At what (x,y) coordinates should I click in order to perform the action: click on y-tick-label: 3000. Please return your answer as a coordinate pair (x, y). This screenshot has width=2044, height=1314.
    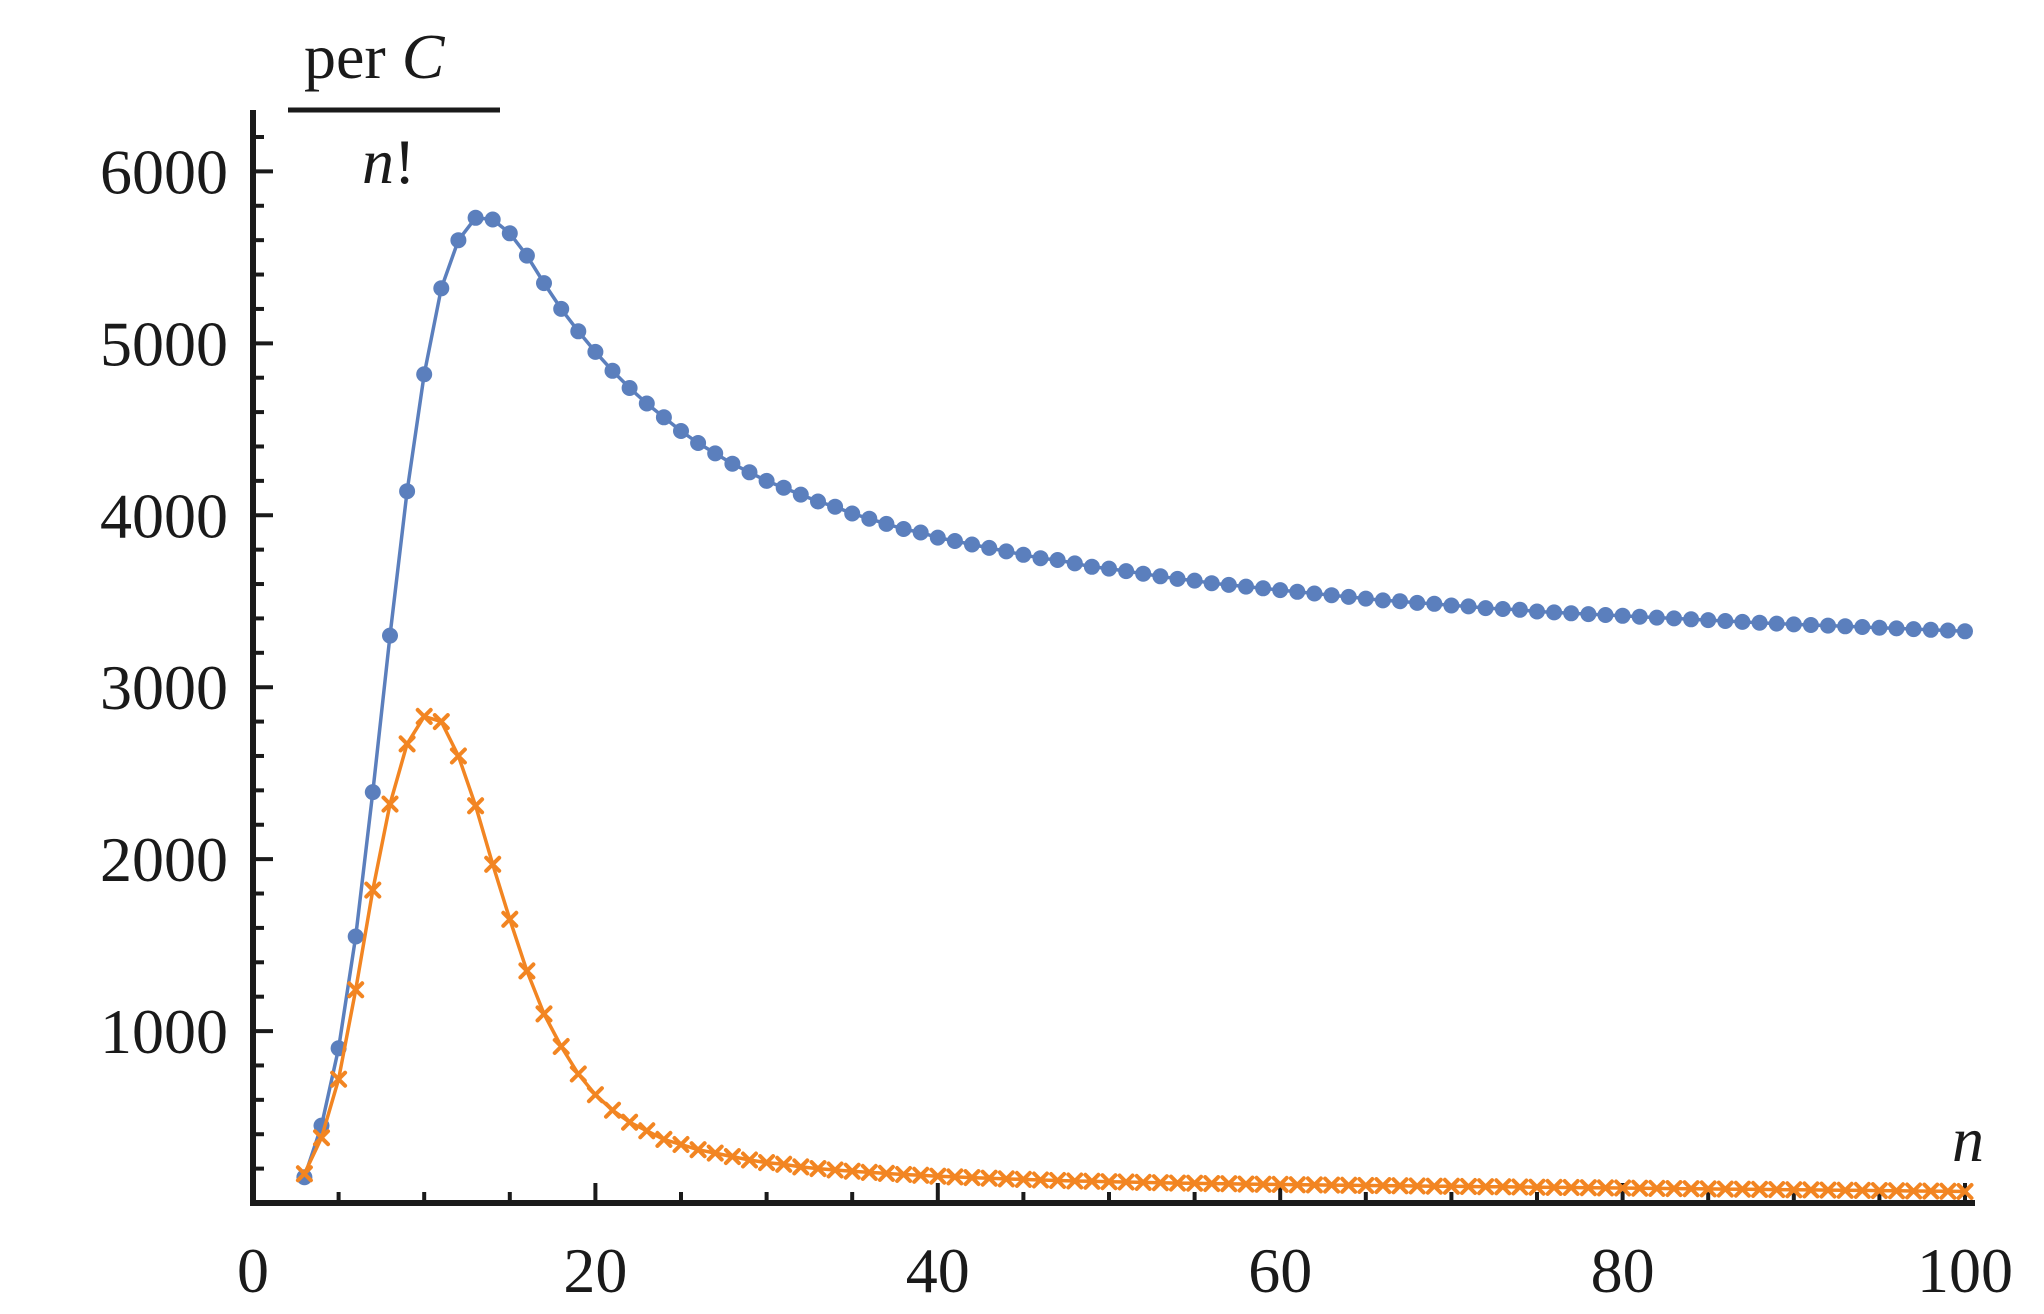
    Looking at the image, I should click on (164, 687).